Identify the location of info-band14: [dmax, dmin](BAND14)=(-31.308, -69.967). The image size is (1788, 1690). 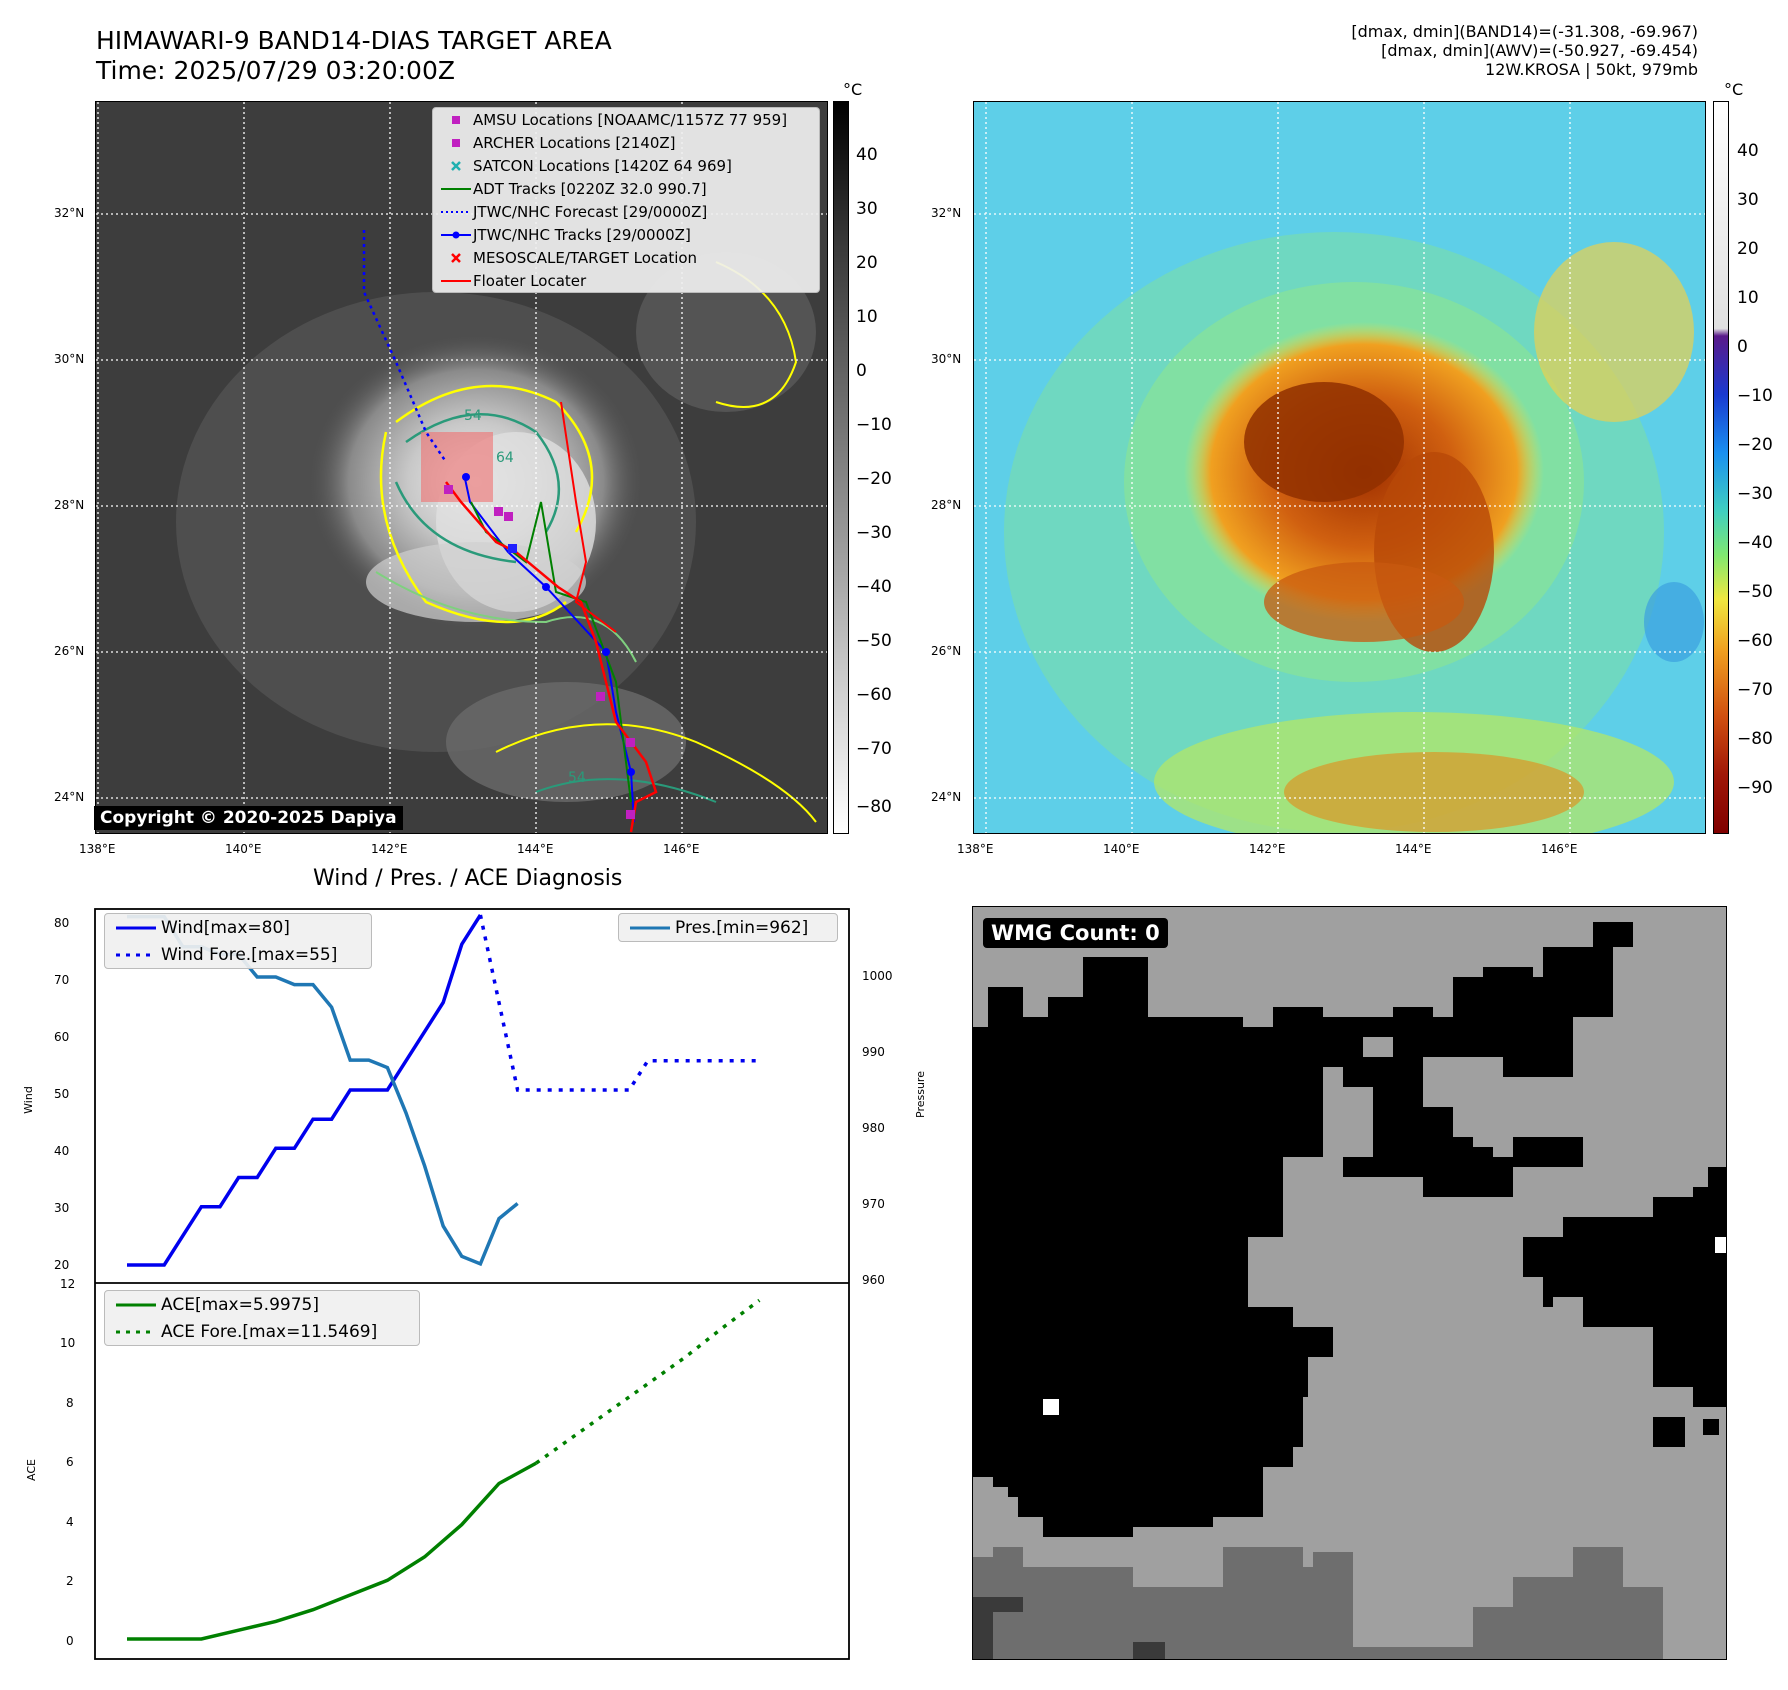
(1524, 31).